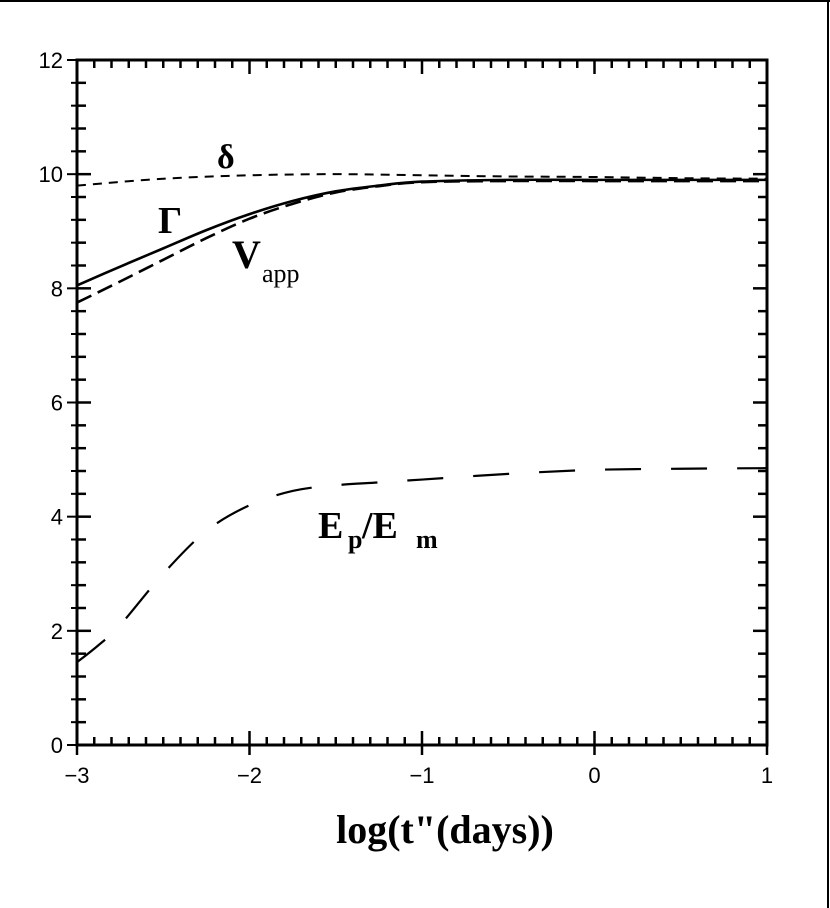 The height and width of the screenshot is (908, 830). I want to click on x-axis-title: log(t"(days)), so click(445, 829).